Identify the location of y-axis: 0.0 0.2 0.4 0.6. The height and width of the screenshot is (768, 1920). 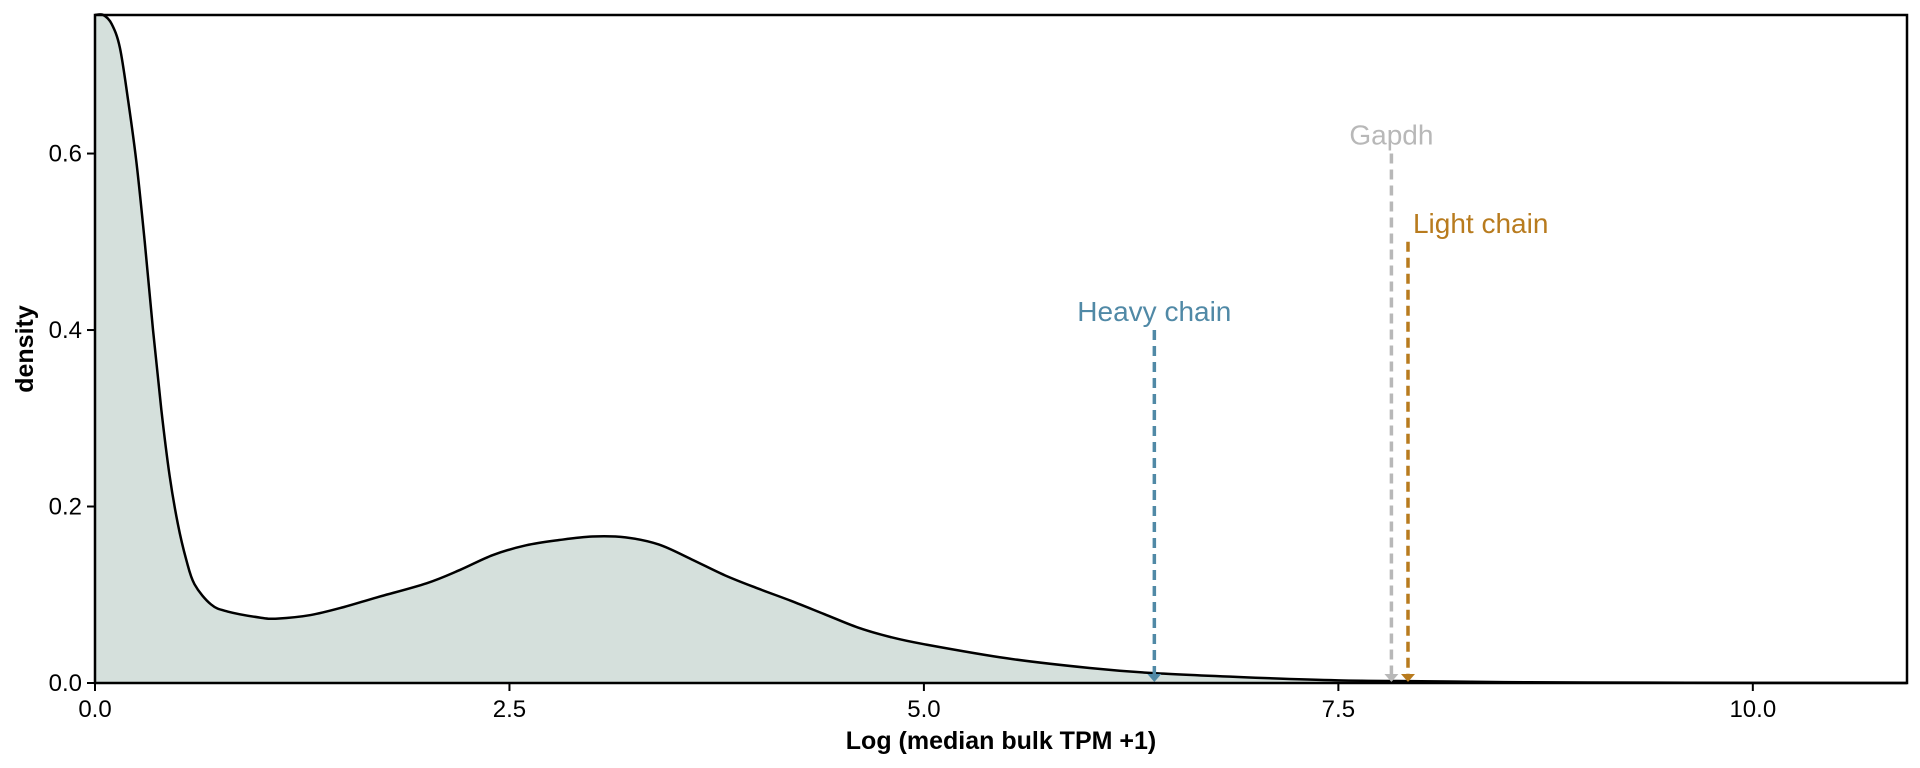
(72, 419).